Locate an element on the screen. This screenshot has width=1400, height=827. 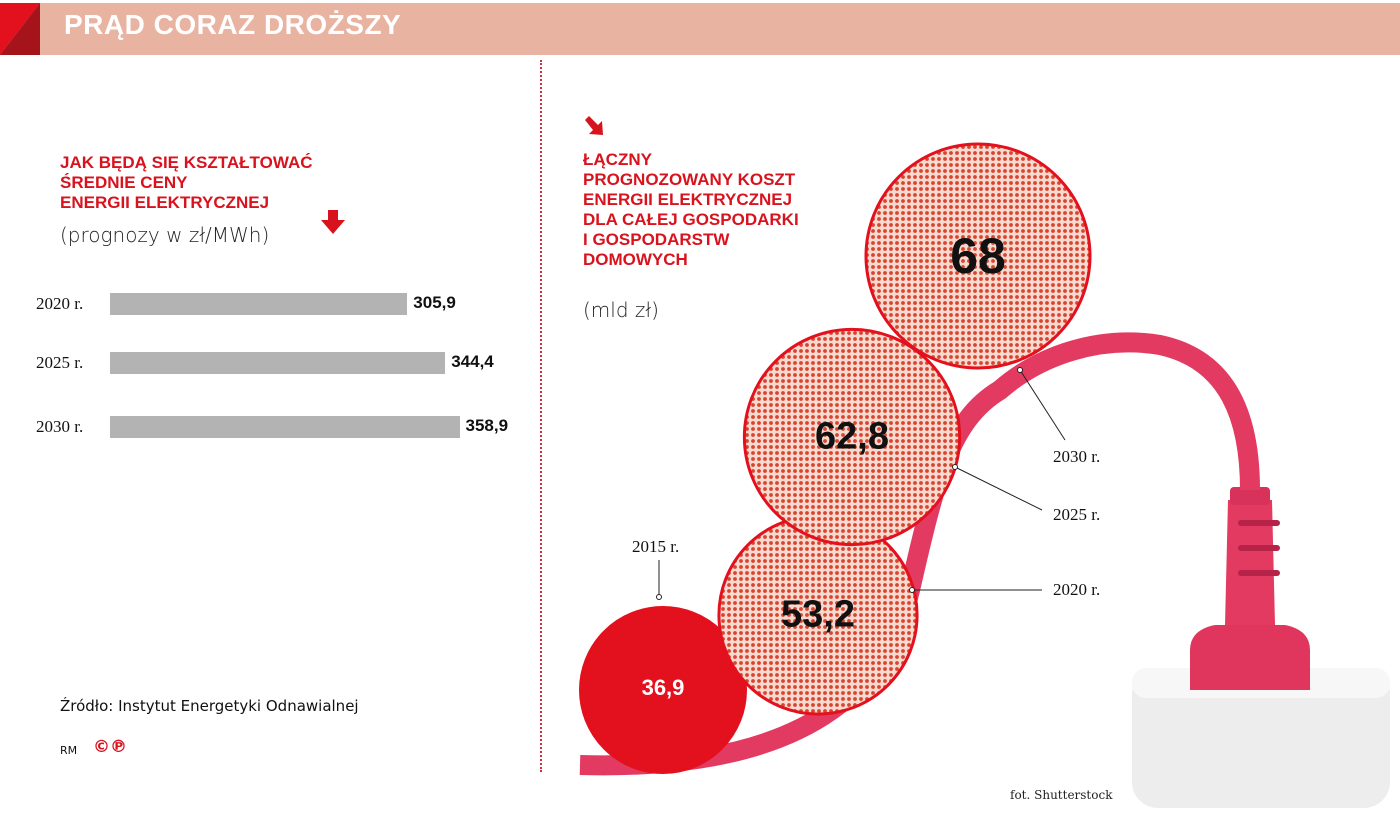
title-line: DOMOWYCH is located at coordinates (635, 259).